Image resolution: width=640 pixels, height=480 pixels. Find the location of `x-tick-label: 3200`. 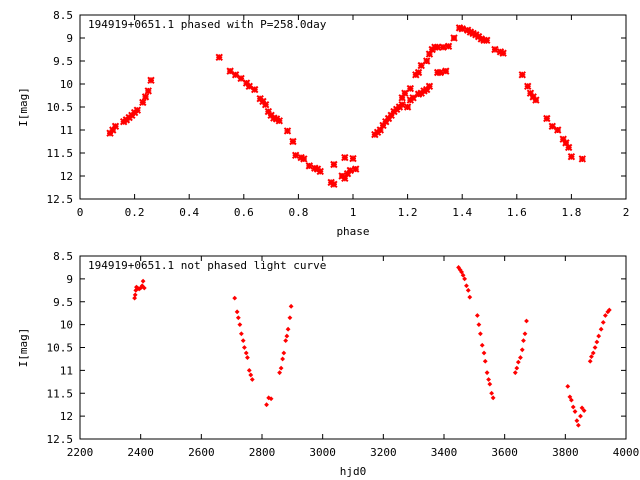

x-tick-label: 3200 is located at coordinates (383, 452).